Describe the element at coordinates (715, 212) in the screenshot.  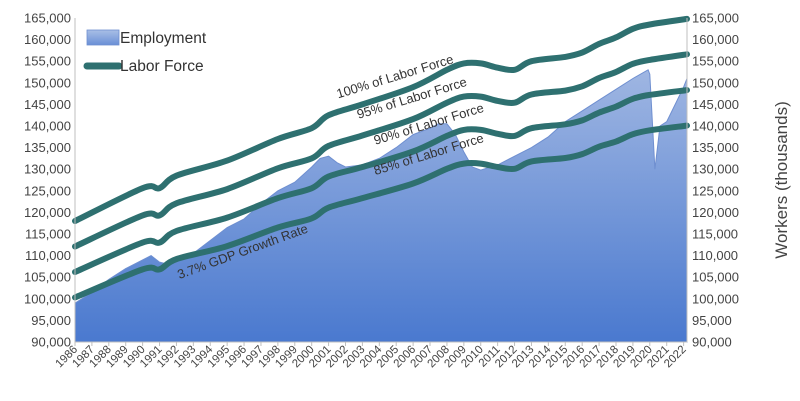
I see `y-tick-label-right: 120,000` at that location.